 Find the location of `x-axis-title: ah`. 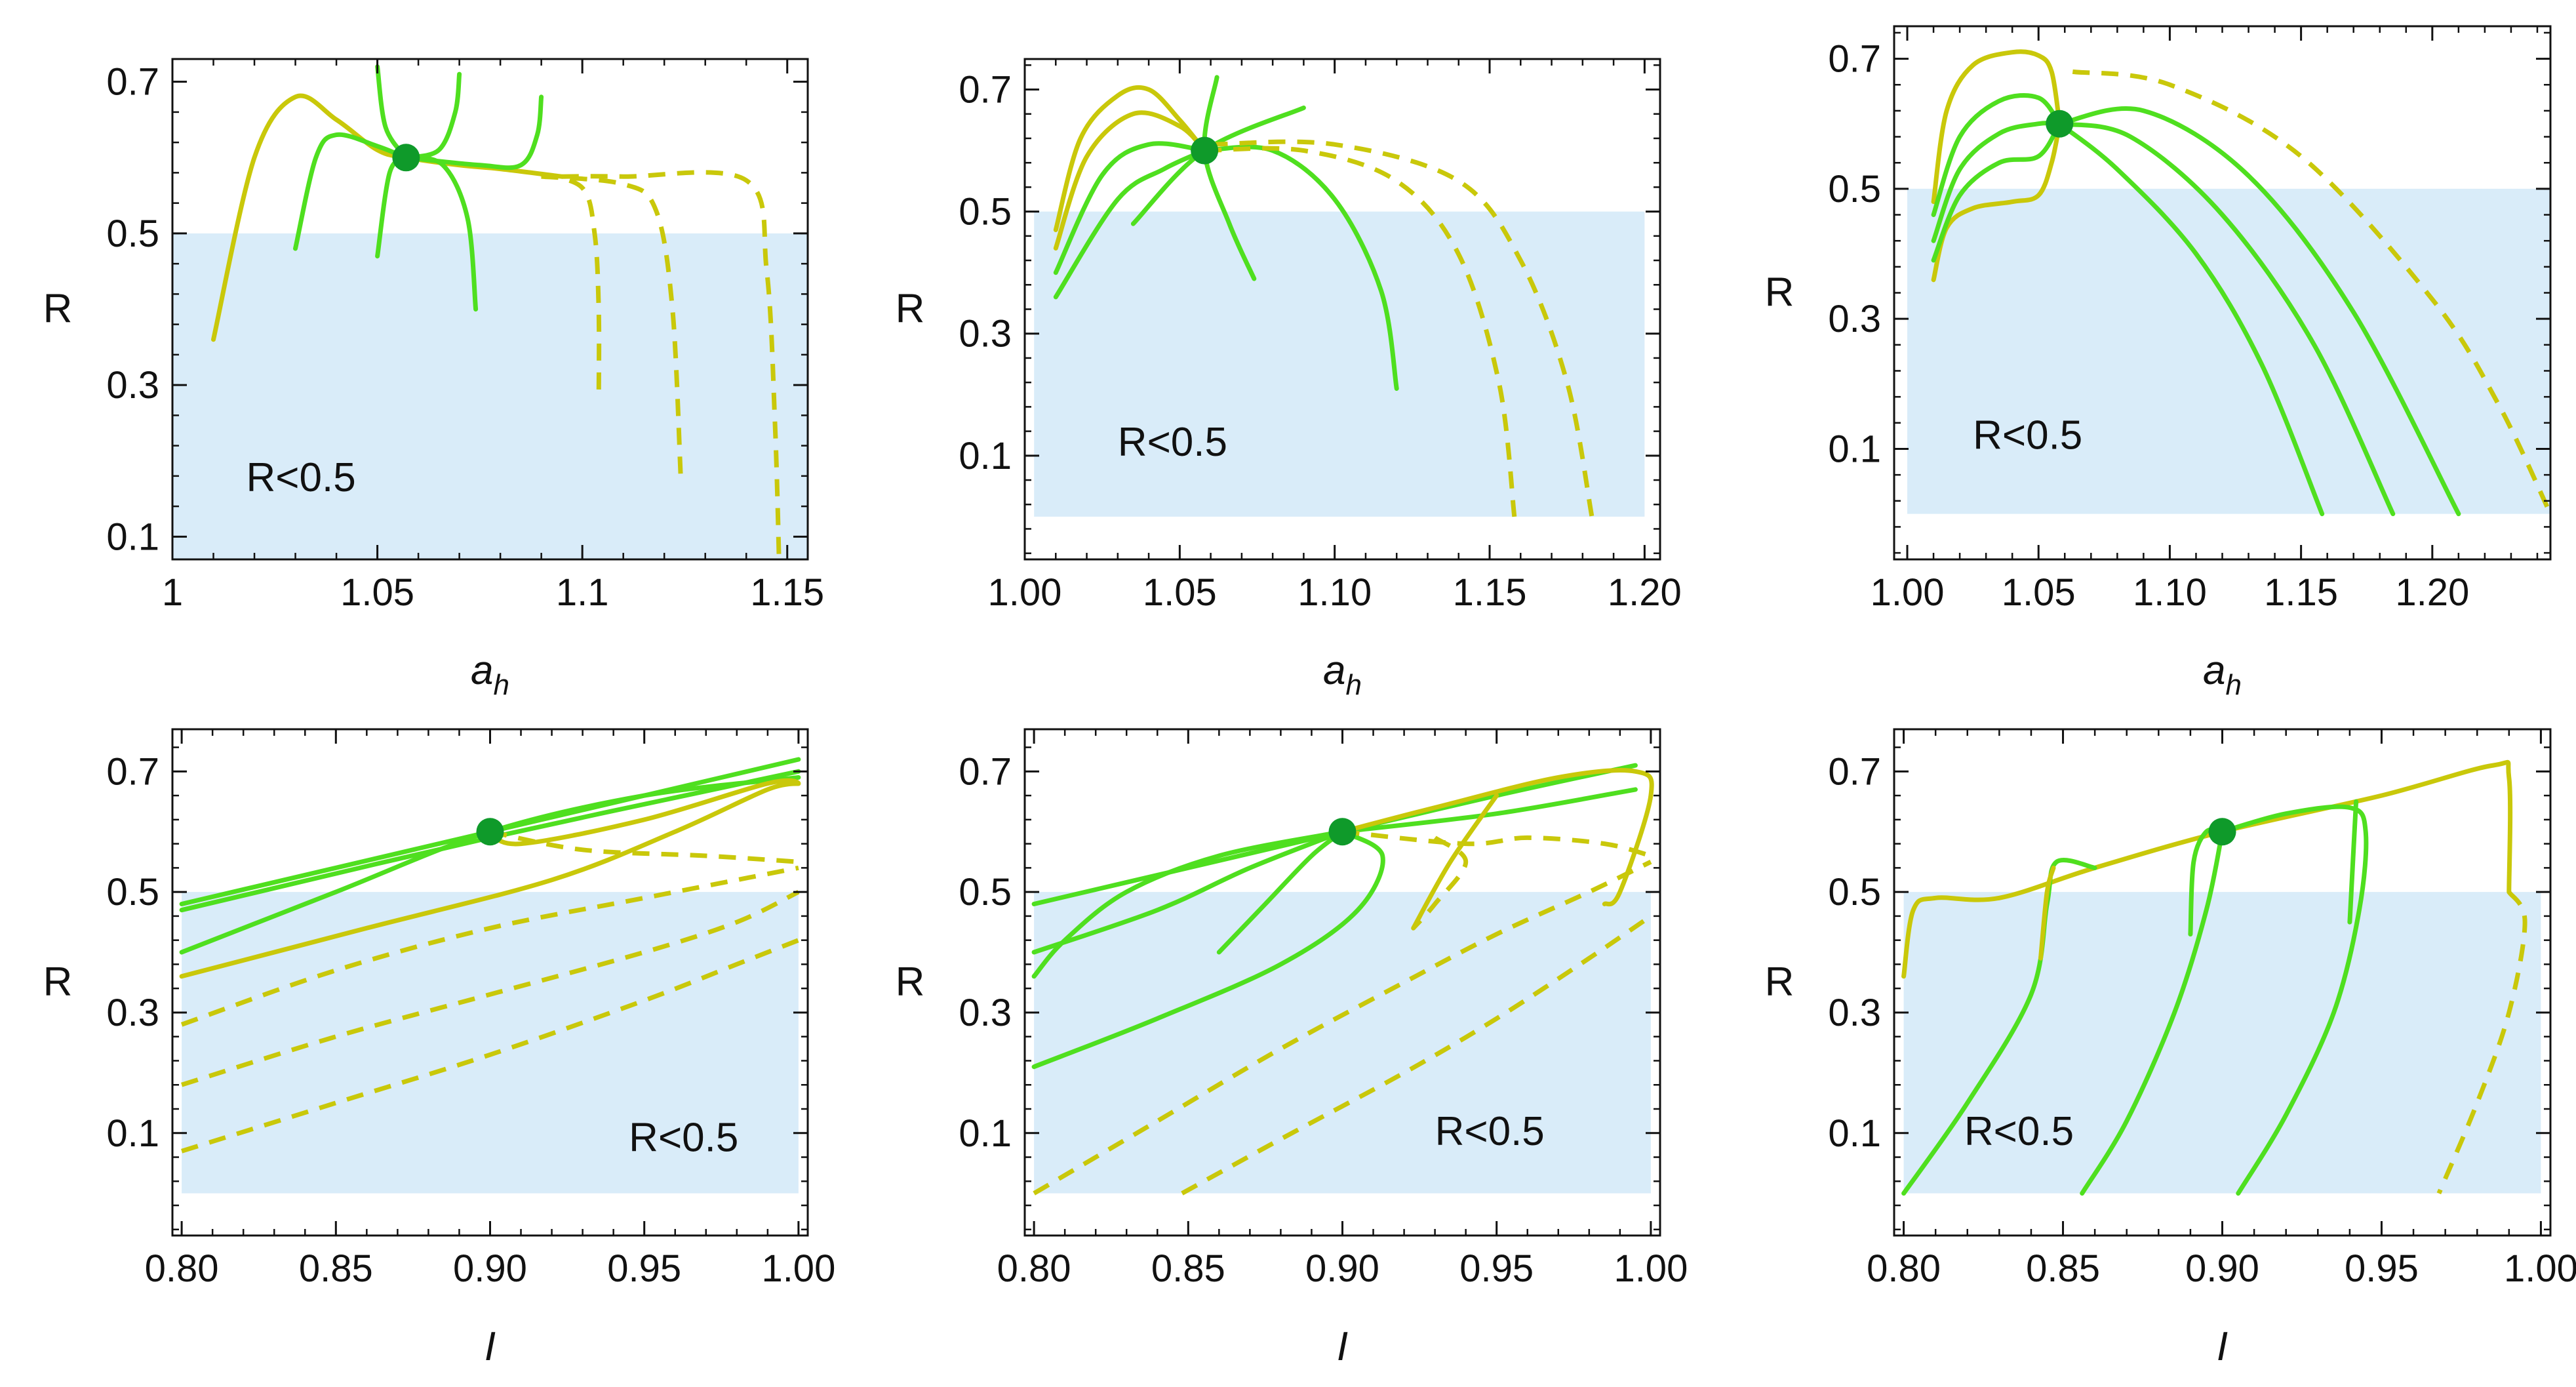

x-axis-title: ah is located at coordinates (1342, 674).